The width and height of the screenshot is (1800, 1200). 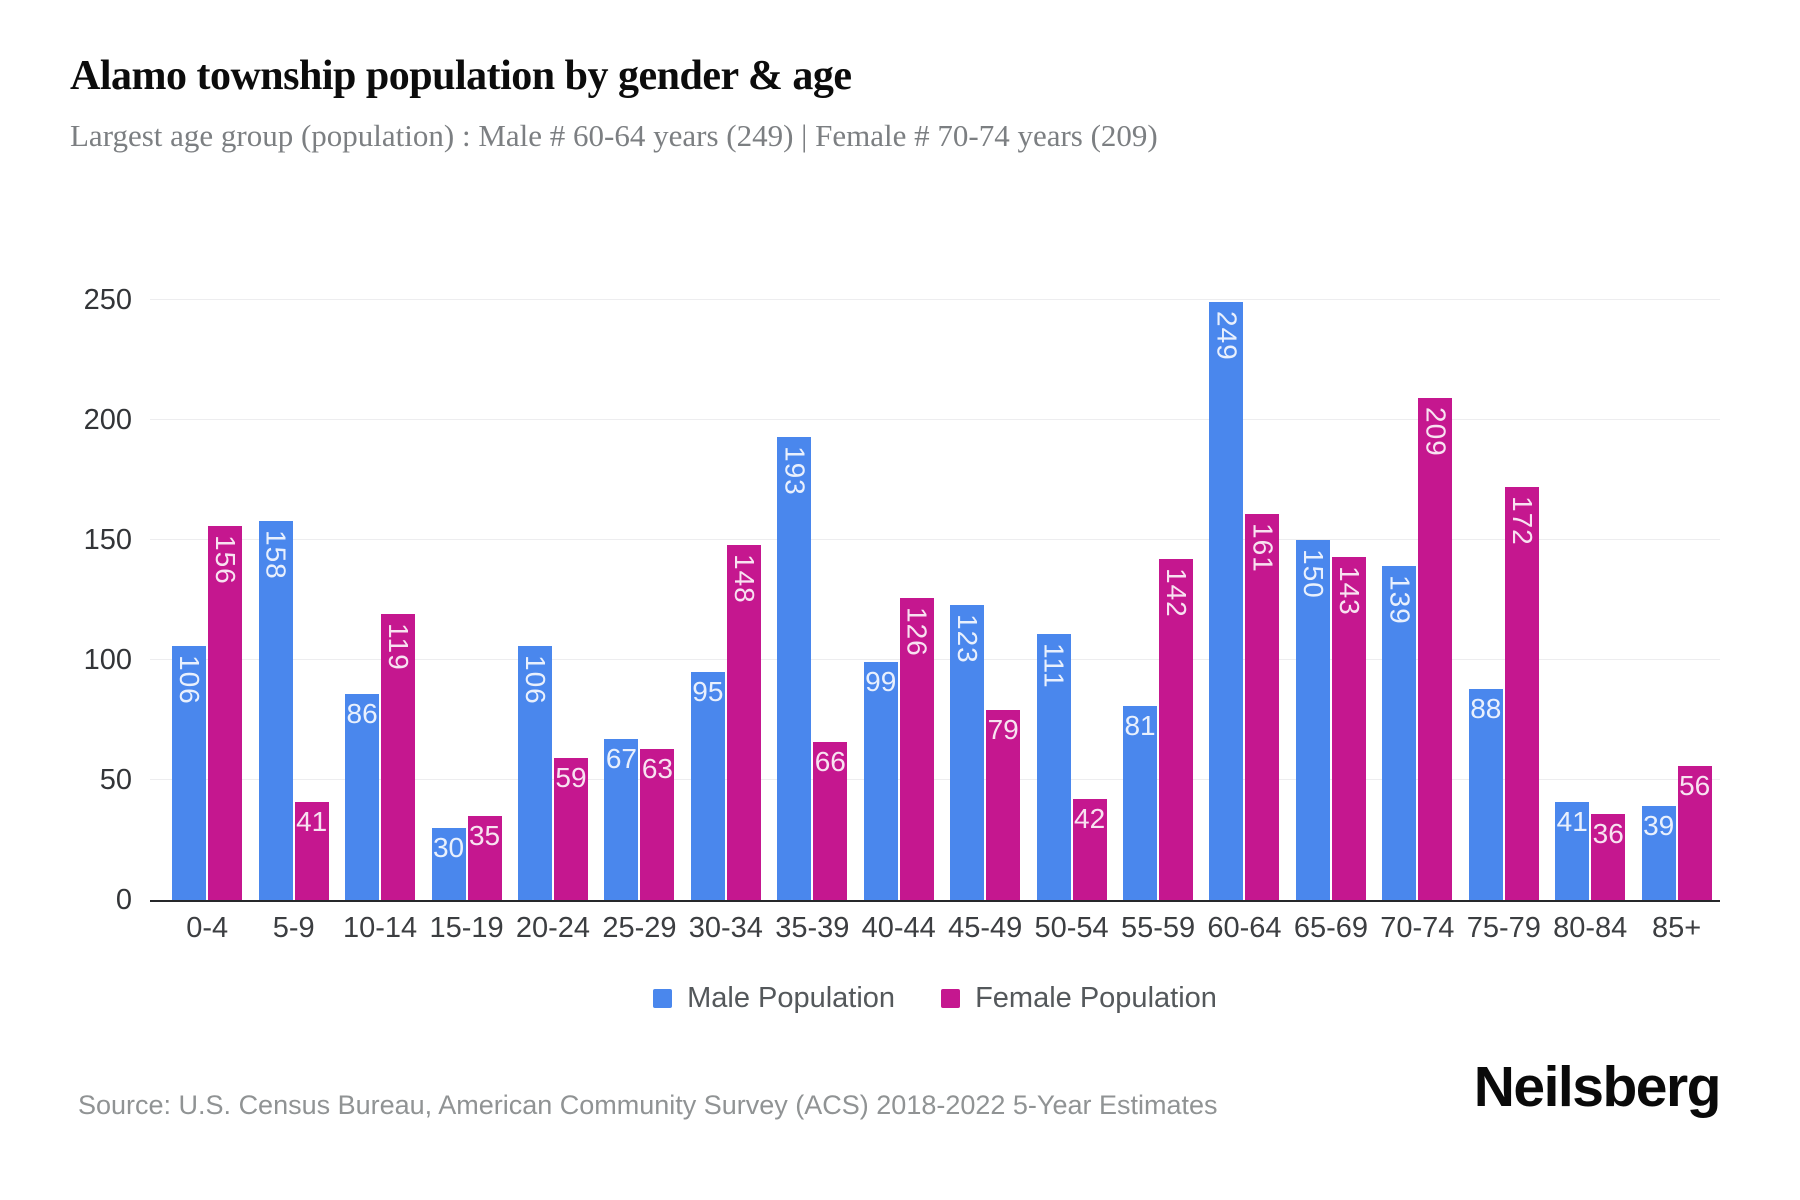 I want to click on male-bar-70-74: 139, so click(x=1399, y=733).